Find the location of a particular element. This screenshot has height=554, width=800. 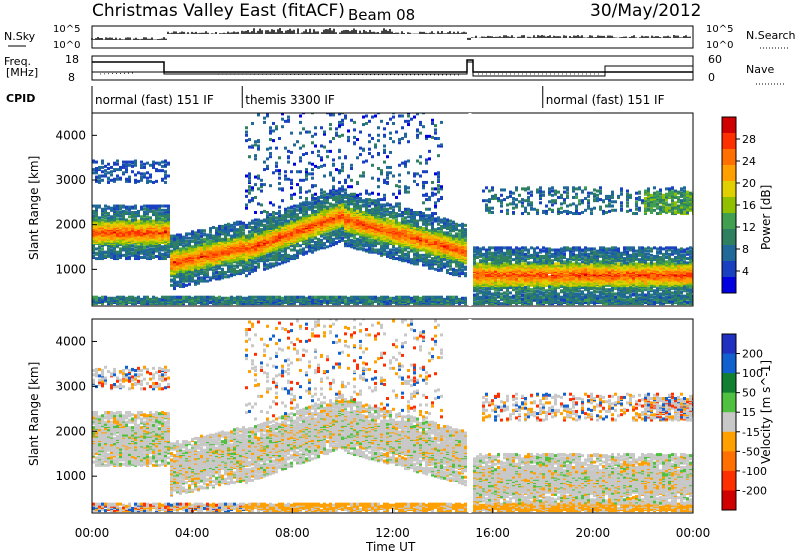

date-title: 30/May/2012 is located at coordinates (646, 11).